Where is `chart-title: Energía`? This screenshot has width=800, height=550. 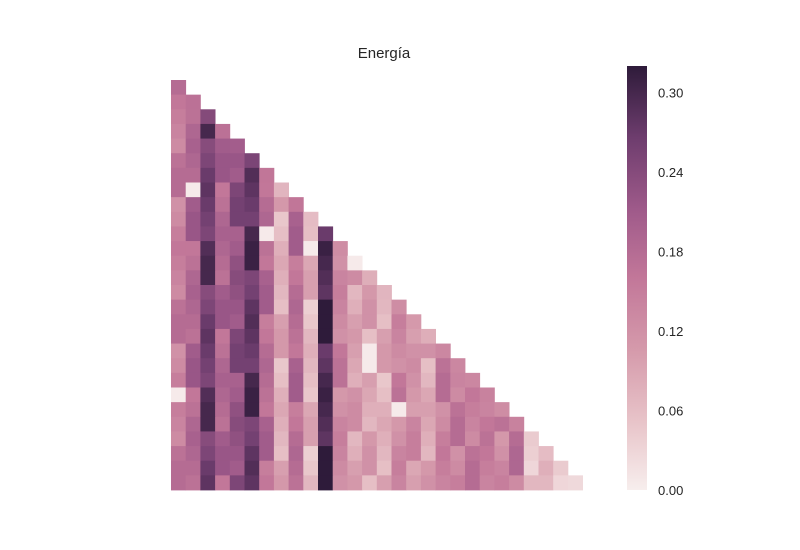 chart-title: Energía is located at coordinates (384, 53).